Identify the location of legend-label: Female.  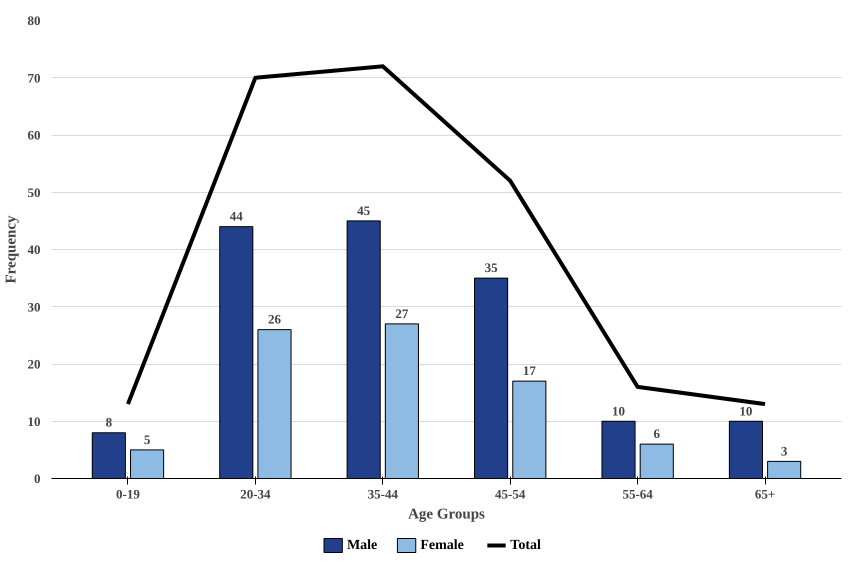
(442, 545).